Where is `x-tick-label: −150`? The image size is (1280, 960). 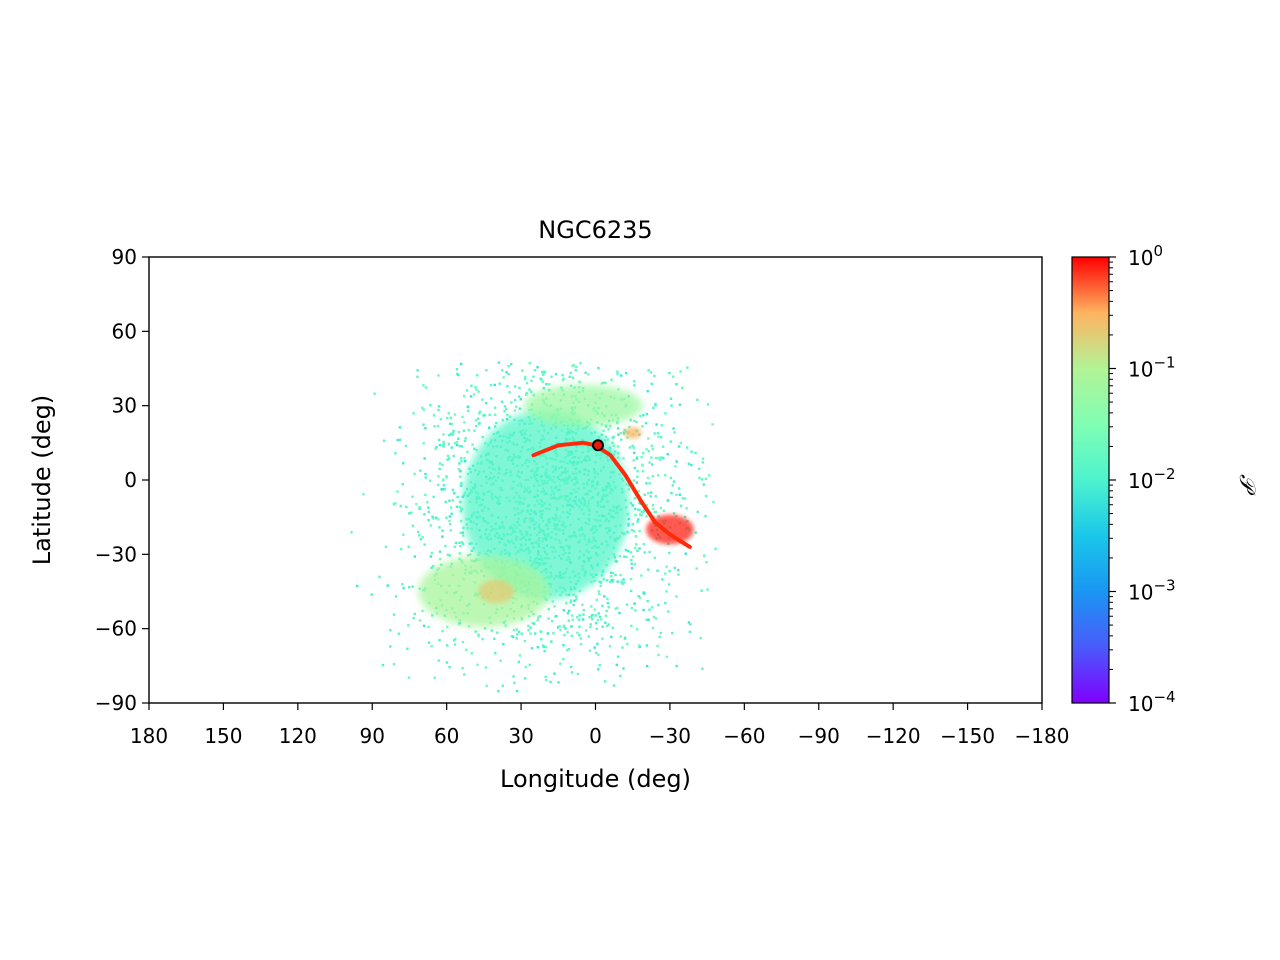 x-tick-label: −150 is located at coordinates (967, 736).